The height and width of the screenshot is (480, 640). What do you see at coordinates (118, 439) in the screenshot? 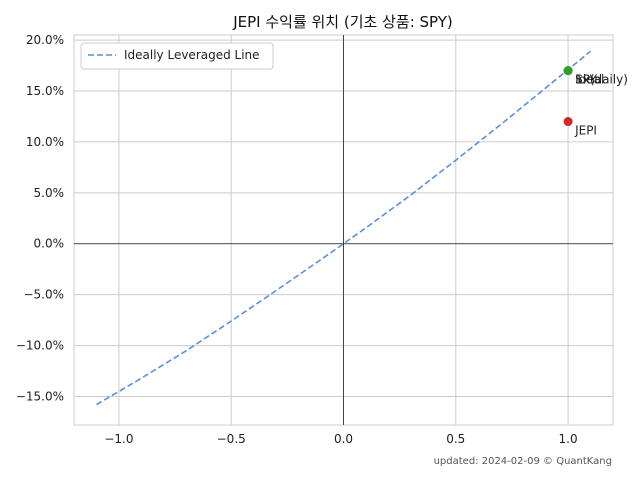
I see `x-tick-label: −1.0` at bounding box center [118, 439].